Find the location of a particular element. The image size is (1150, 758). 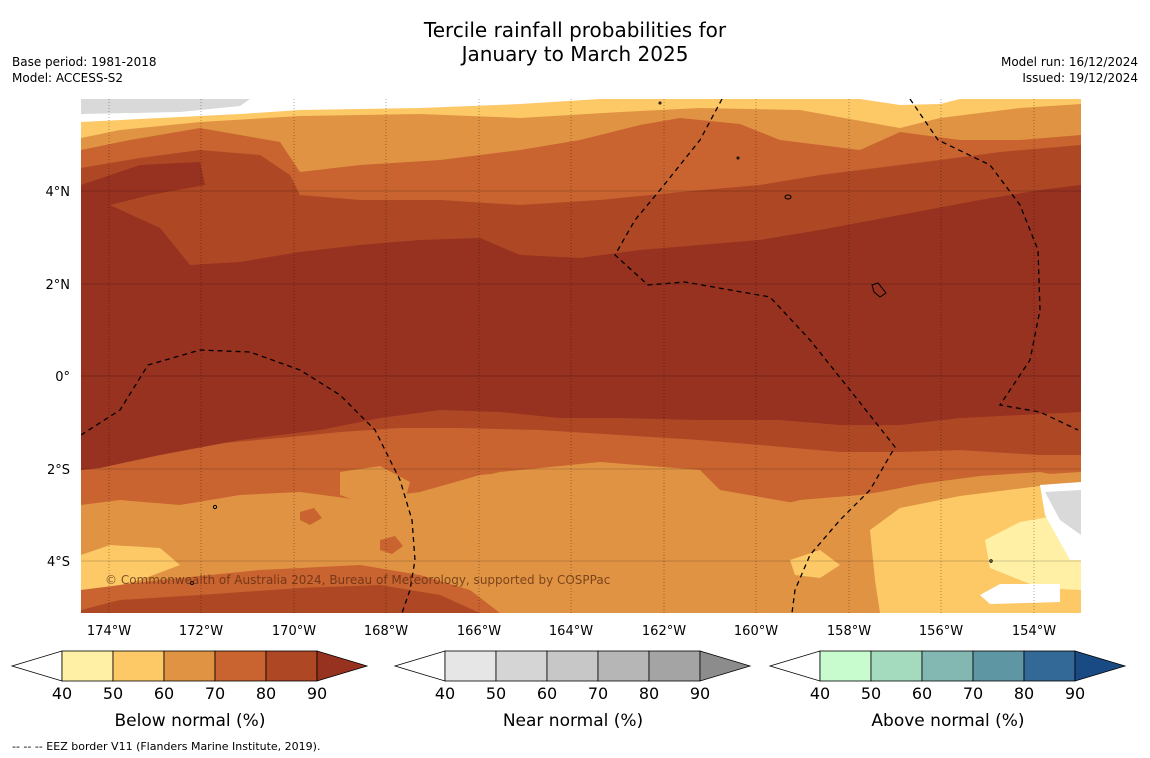

title-line-1: Tercile rainfall probabilities for is located at coordinates (575, 30).